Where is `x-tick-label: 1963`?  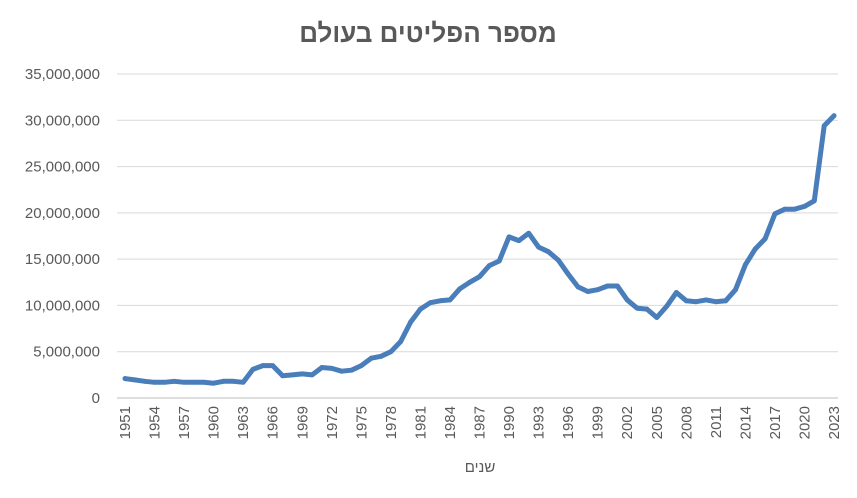 x-tick-label: 1963 is located at coordinates (243, 422).